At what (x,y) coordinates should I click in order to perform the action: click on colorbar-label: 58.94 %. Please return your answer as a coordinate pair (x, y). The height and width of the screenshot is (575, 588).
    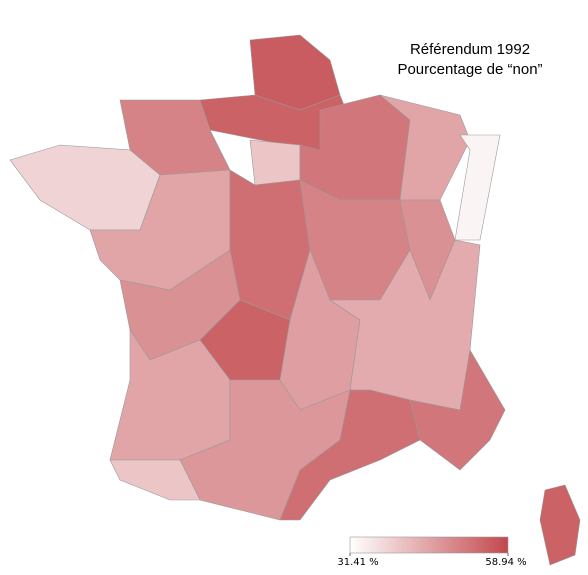
    Looking at the image, I should click on (505, 562).